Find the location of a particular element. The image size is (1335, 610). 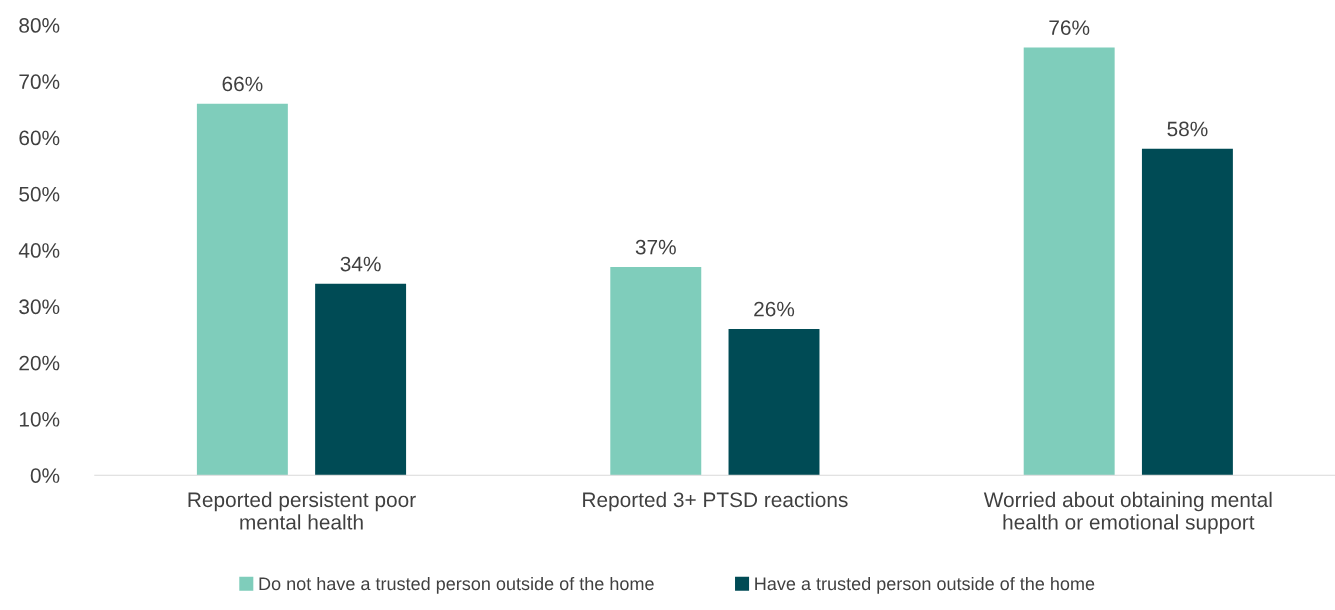

y-tick-label: 30% is located at coordinates (39, 307).